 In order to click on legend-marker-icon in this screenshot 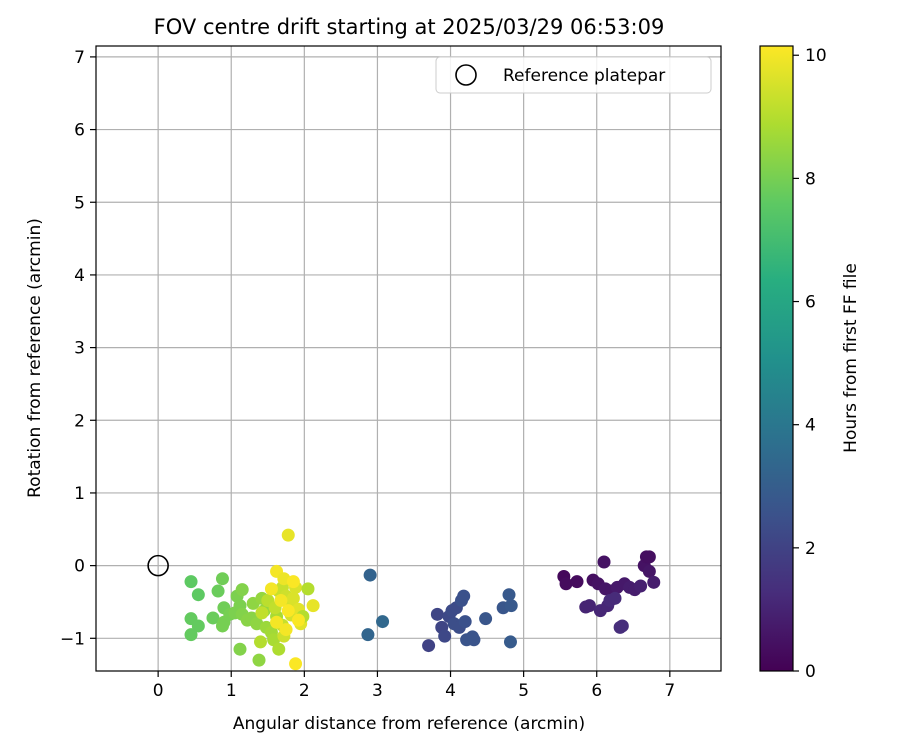, I will do `click(466, 75)`.